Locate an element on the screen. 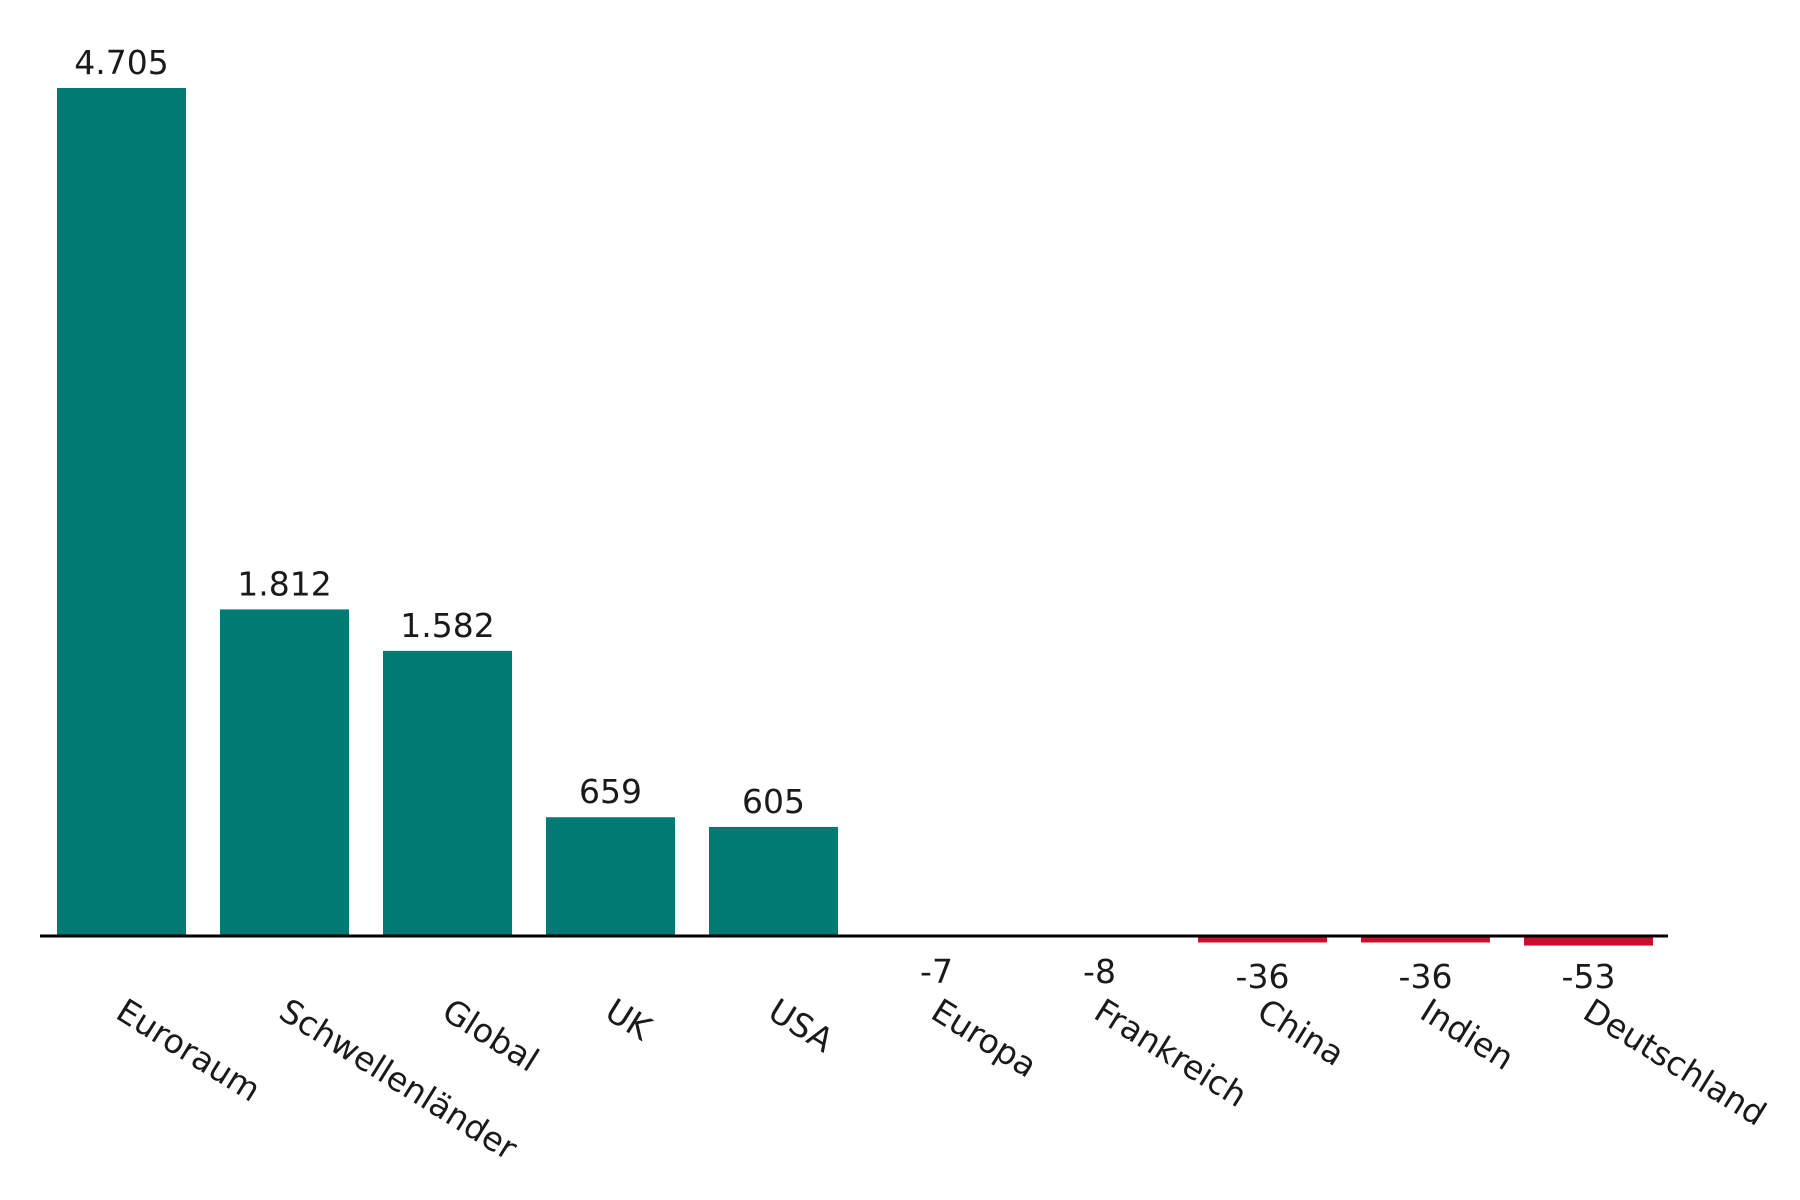 The image size is (1800, 1200). bar-global is located at coordinates (447, 793).